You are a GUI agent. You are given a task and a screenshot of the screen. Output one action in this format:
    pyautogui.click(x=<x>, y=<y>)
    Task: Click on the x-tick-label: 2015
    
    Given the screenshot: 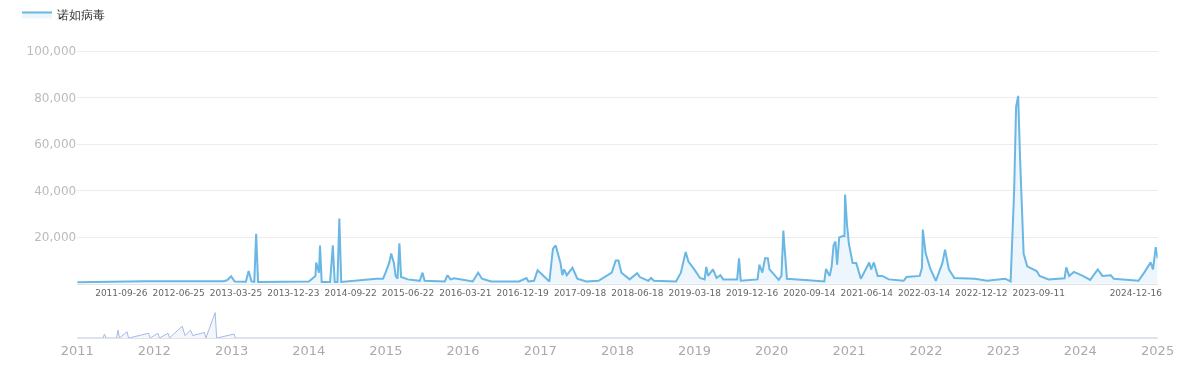 What is the action you would take?
    pyautogui.click(x=386, y=350)
    